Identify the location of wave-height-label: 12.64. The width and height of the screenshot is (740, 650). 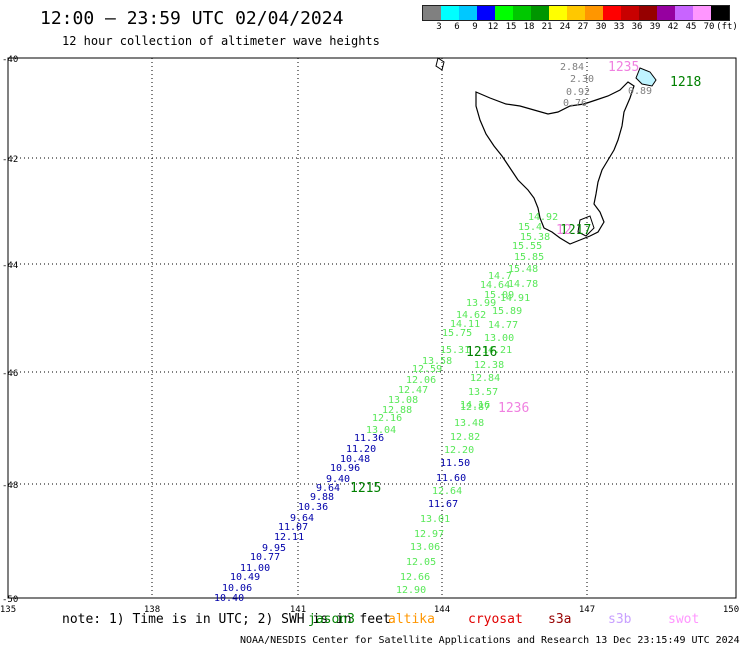
(447, 491).